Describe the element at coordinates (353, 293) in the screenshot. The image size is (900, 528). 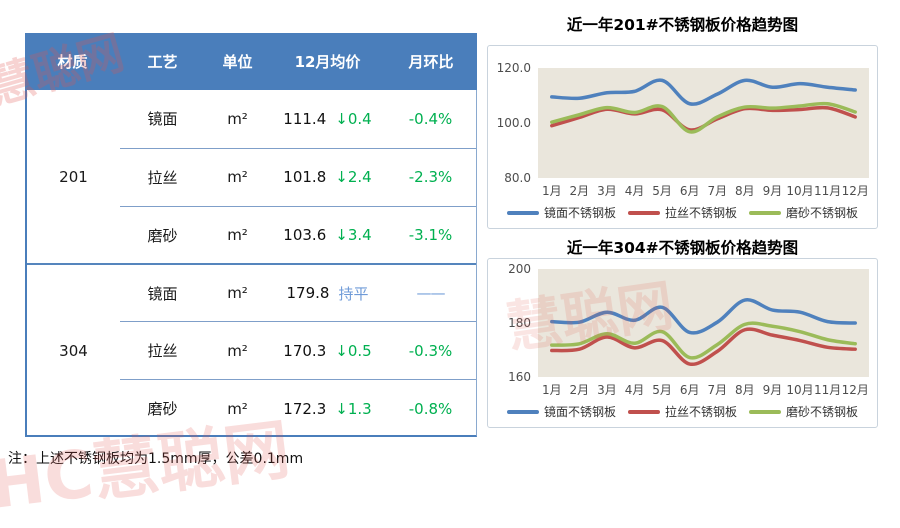
I see `price-change-flat: 持平` at that location.